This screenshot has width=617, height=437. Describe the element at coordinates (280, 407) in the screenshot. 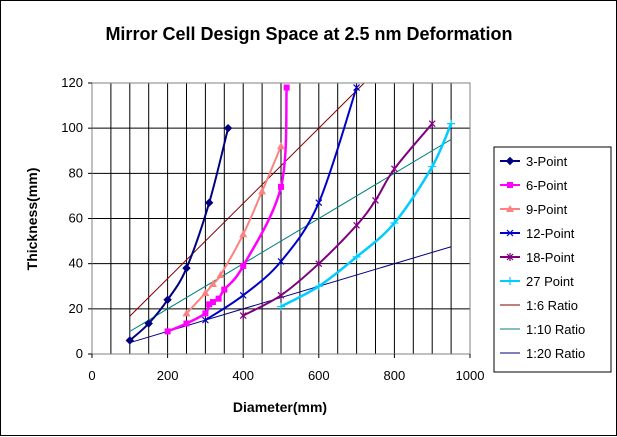

I see `x-axis-label: Diameter(mm)` at that location.